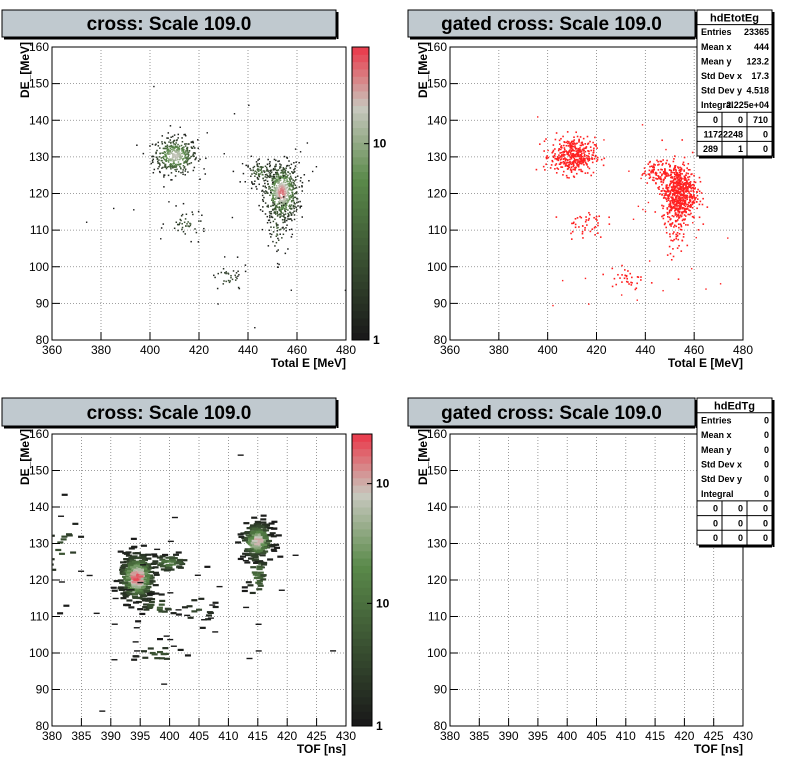  What do you see at coordinates (479, 736) in the screenshot?
I see `x-tick-label: 385` at bounding box center [479, 736].